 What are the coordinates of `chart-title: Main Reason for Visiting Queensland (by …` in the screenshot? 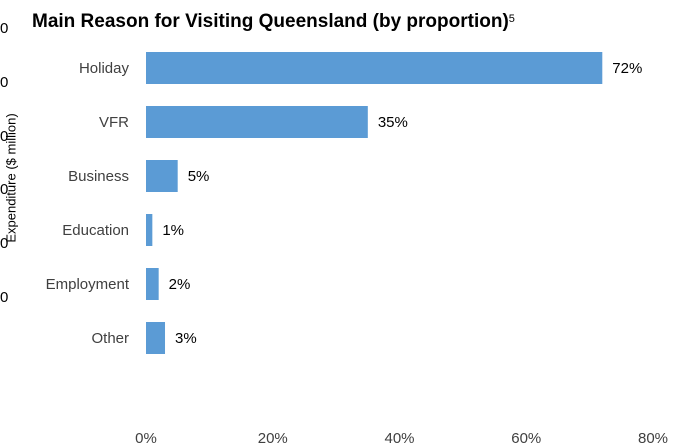 It's located at (273, 22).